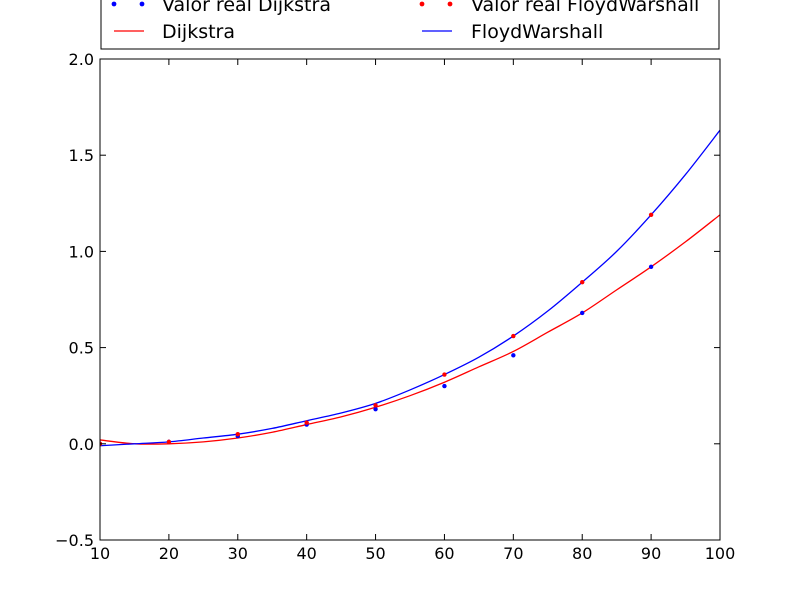 The height and width of the screenshot is (600, 800). What do you see at coordinates (444, 553) in the screenshot?
I see `x-tick-label: 60` at bounding box center [444, 553].